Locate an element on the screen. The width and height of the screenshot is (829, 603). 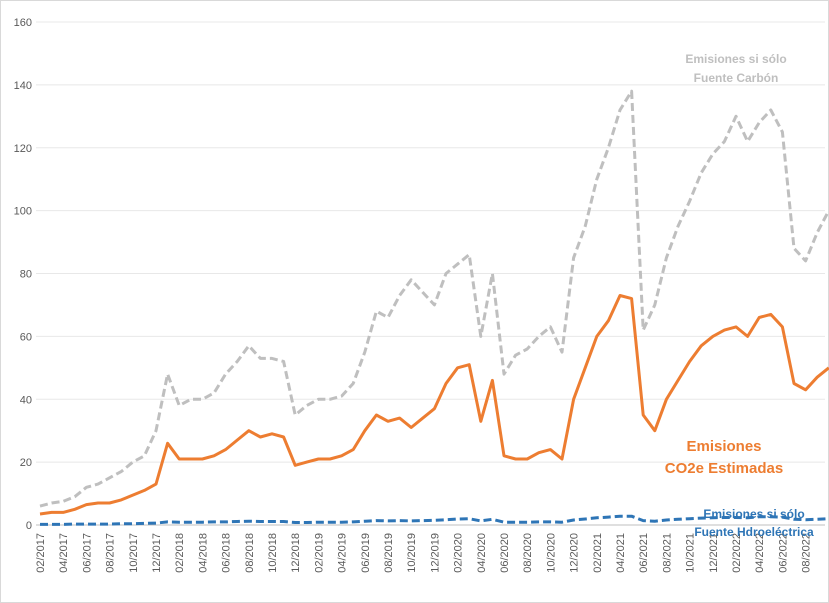
x-tick-label: 10/2019 is located at coordinates (412, 553).